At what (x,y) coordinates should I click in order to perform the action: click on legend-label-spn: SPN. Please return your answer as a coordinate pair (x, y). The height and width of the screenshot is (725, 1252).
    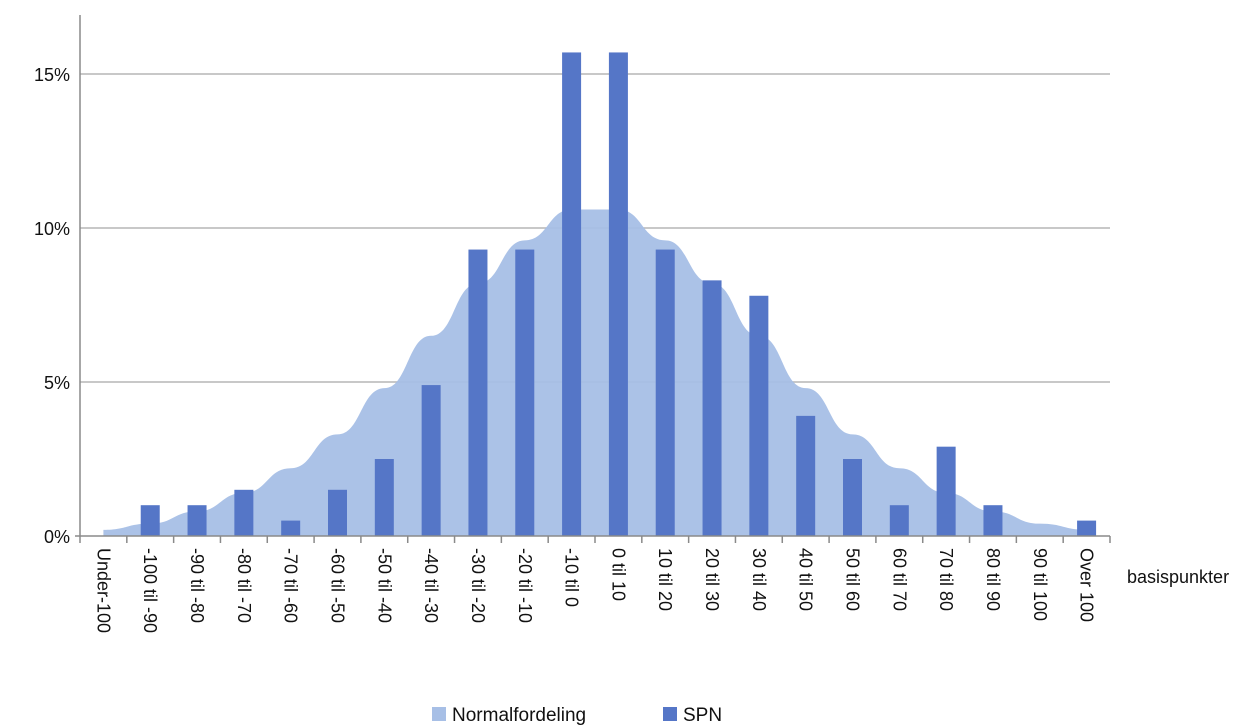
    Looking at the image, I should click on (702, 715).